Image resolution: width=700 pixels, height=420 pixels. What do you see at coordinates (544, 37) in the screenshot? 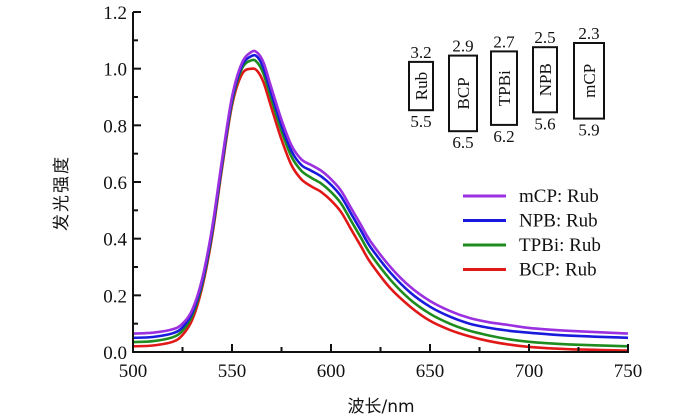
I see `lumo-value: 2.5` at bounding box center [544, 37].